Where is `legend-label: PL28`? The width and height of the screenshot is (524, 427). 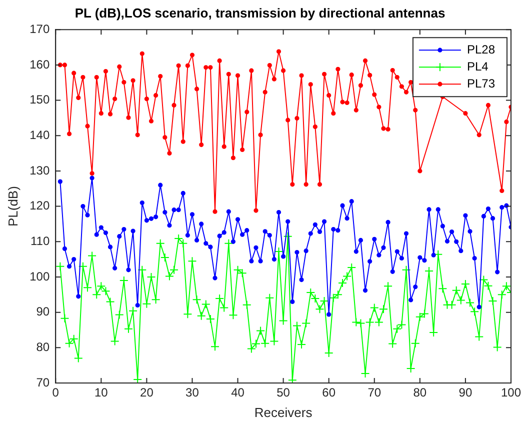
legend-label: PL28 is located at coordinates (481, 49).